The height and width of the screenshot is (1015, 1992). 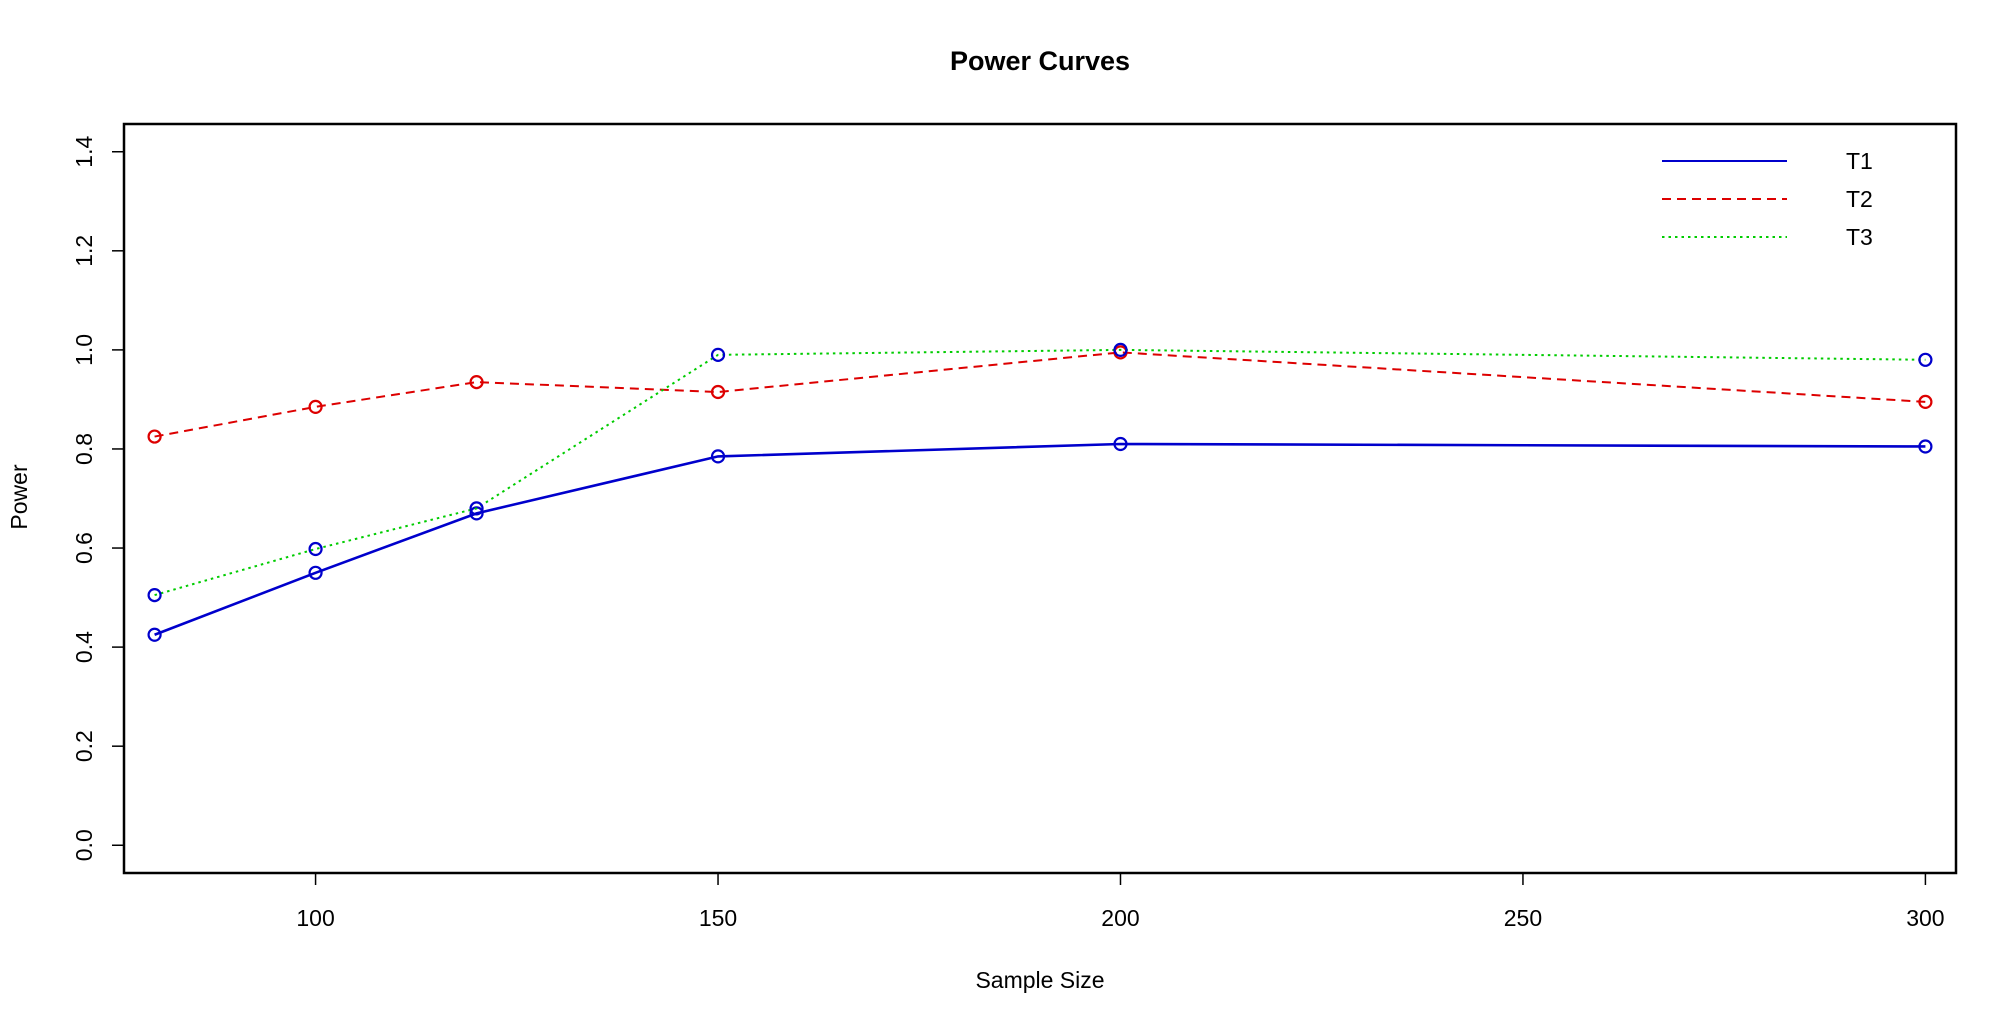 I want to click on x-tick-label: 100, so click(x=315, y=918).